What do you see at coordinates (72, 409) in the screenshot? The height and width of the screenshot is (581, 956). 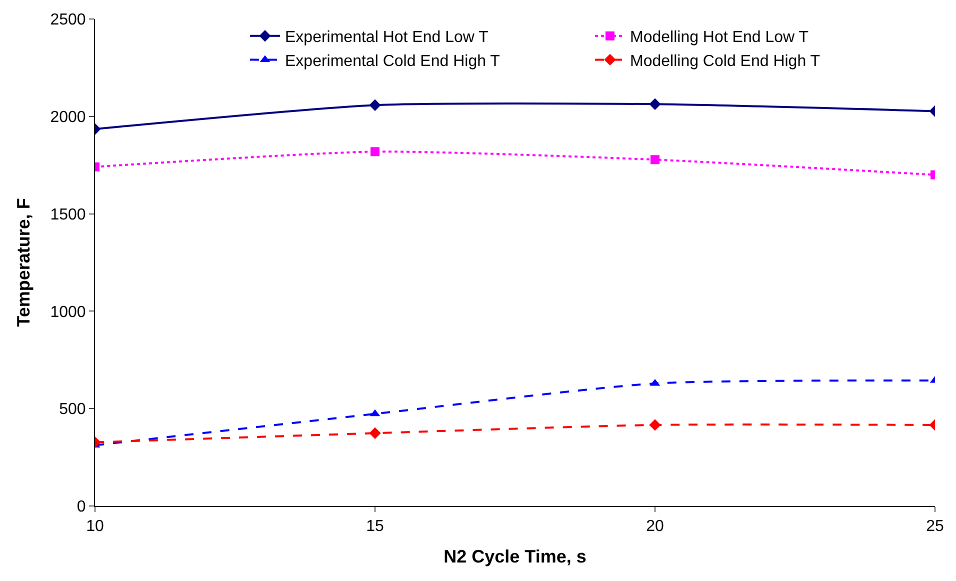 I see `y-tick-label: 500` at bounding box center [72, 409].